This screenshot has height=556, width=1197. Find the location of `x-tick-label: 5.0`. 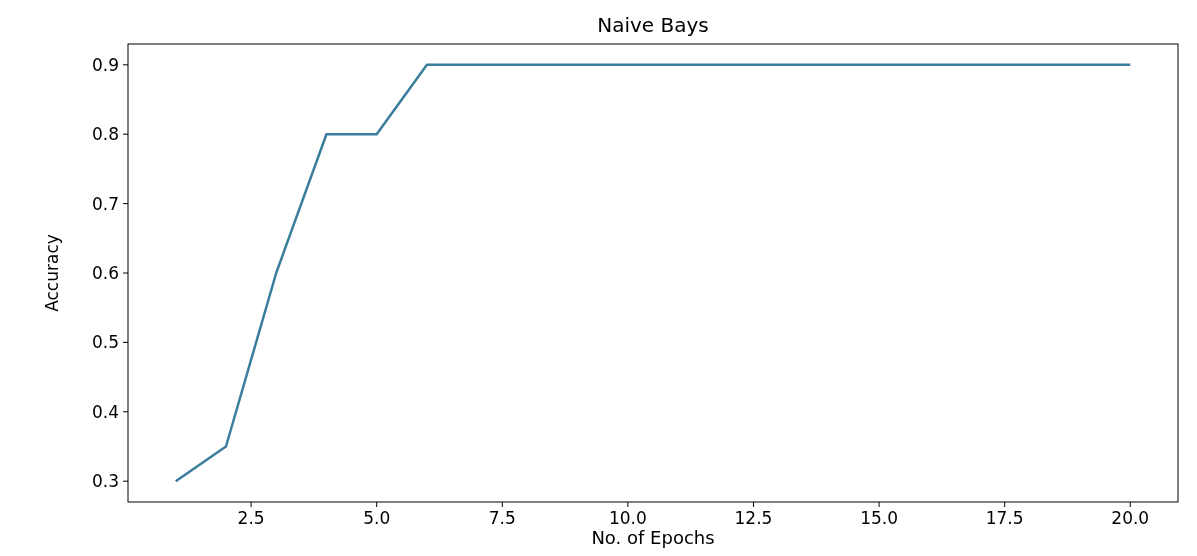

x-tick-label: 5.0 is located at coordinates (377, 518).